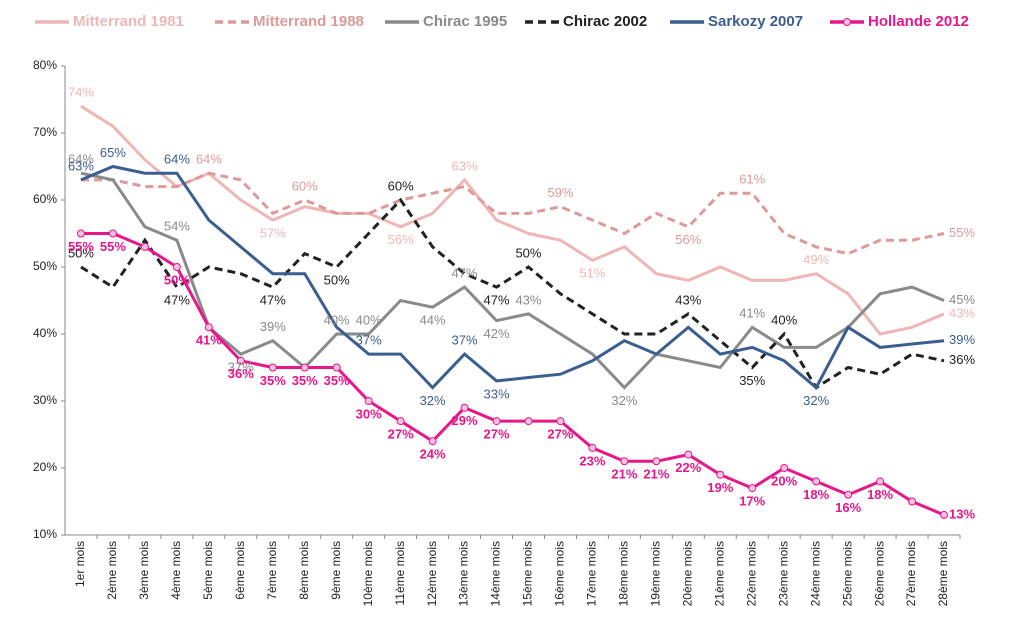  Describe the element at coordinates (512, 213) in the screenshot. I see `series-line` at that location.